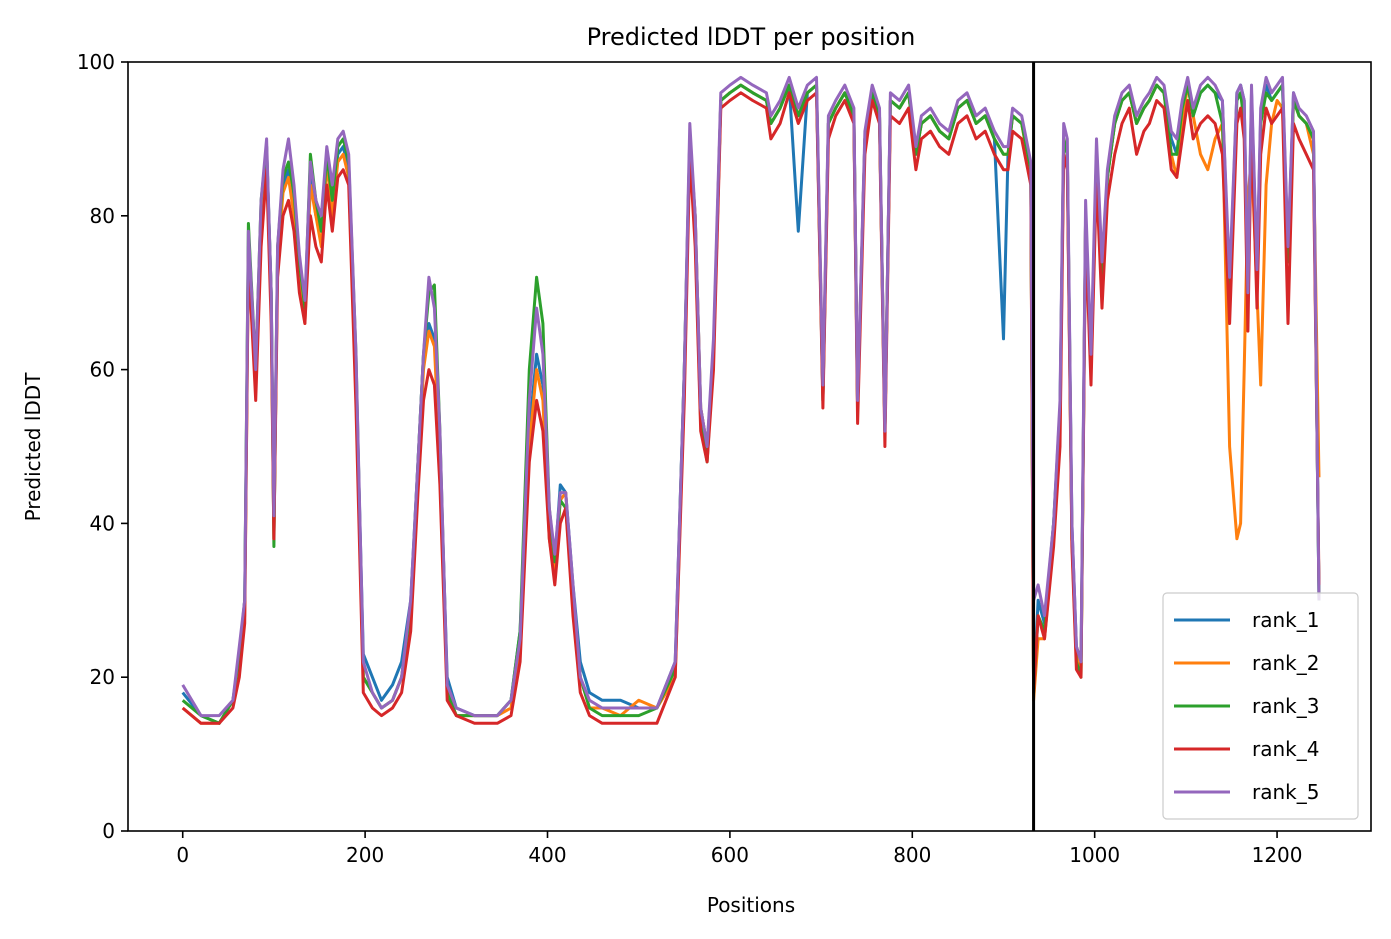  I want to click on x-tick-label: 0, so click(182, 855).